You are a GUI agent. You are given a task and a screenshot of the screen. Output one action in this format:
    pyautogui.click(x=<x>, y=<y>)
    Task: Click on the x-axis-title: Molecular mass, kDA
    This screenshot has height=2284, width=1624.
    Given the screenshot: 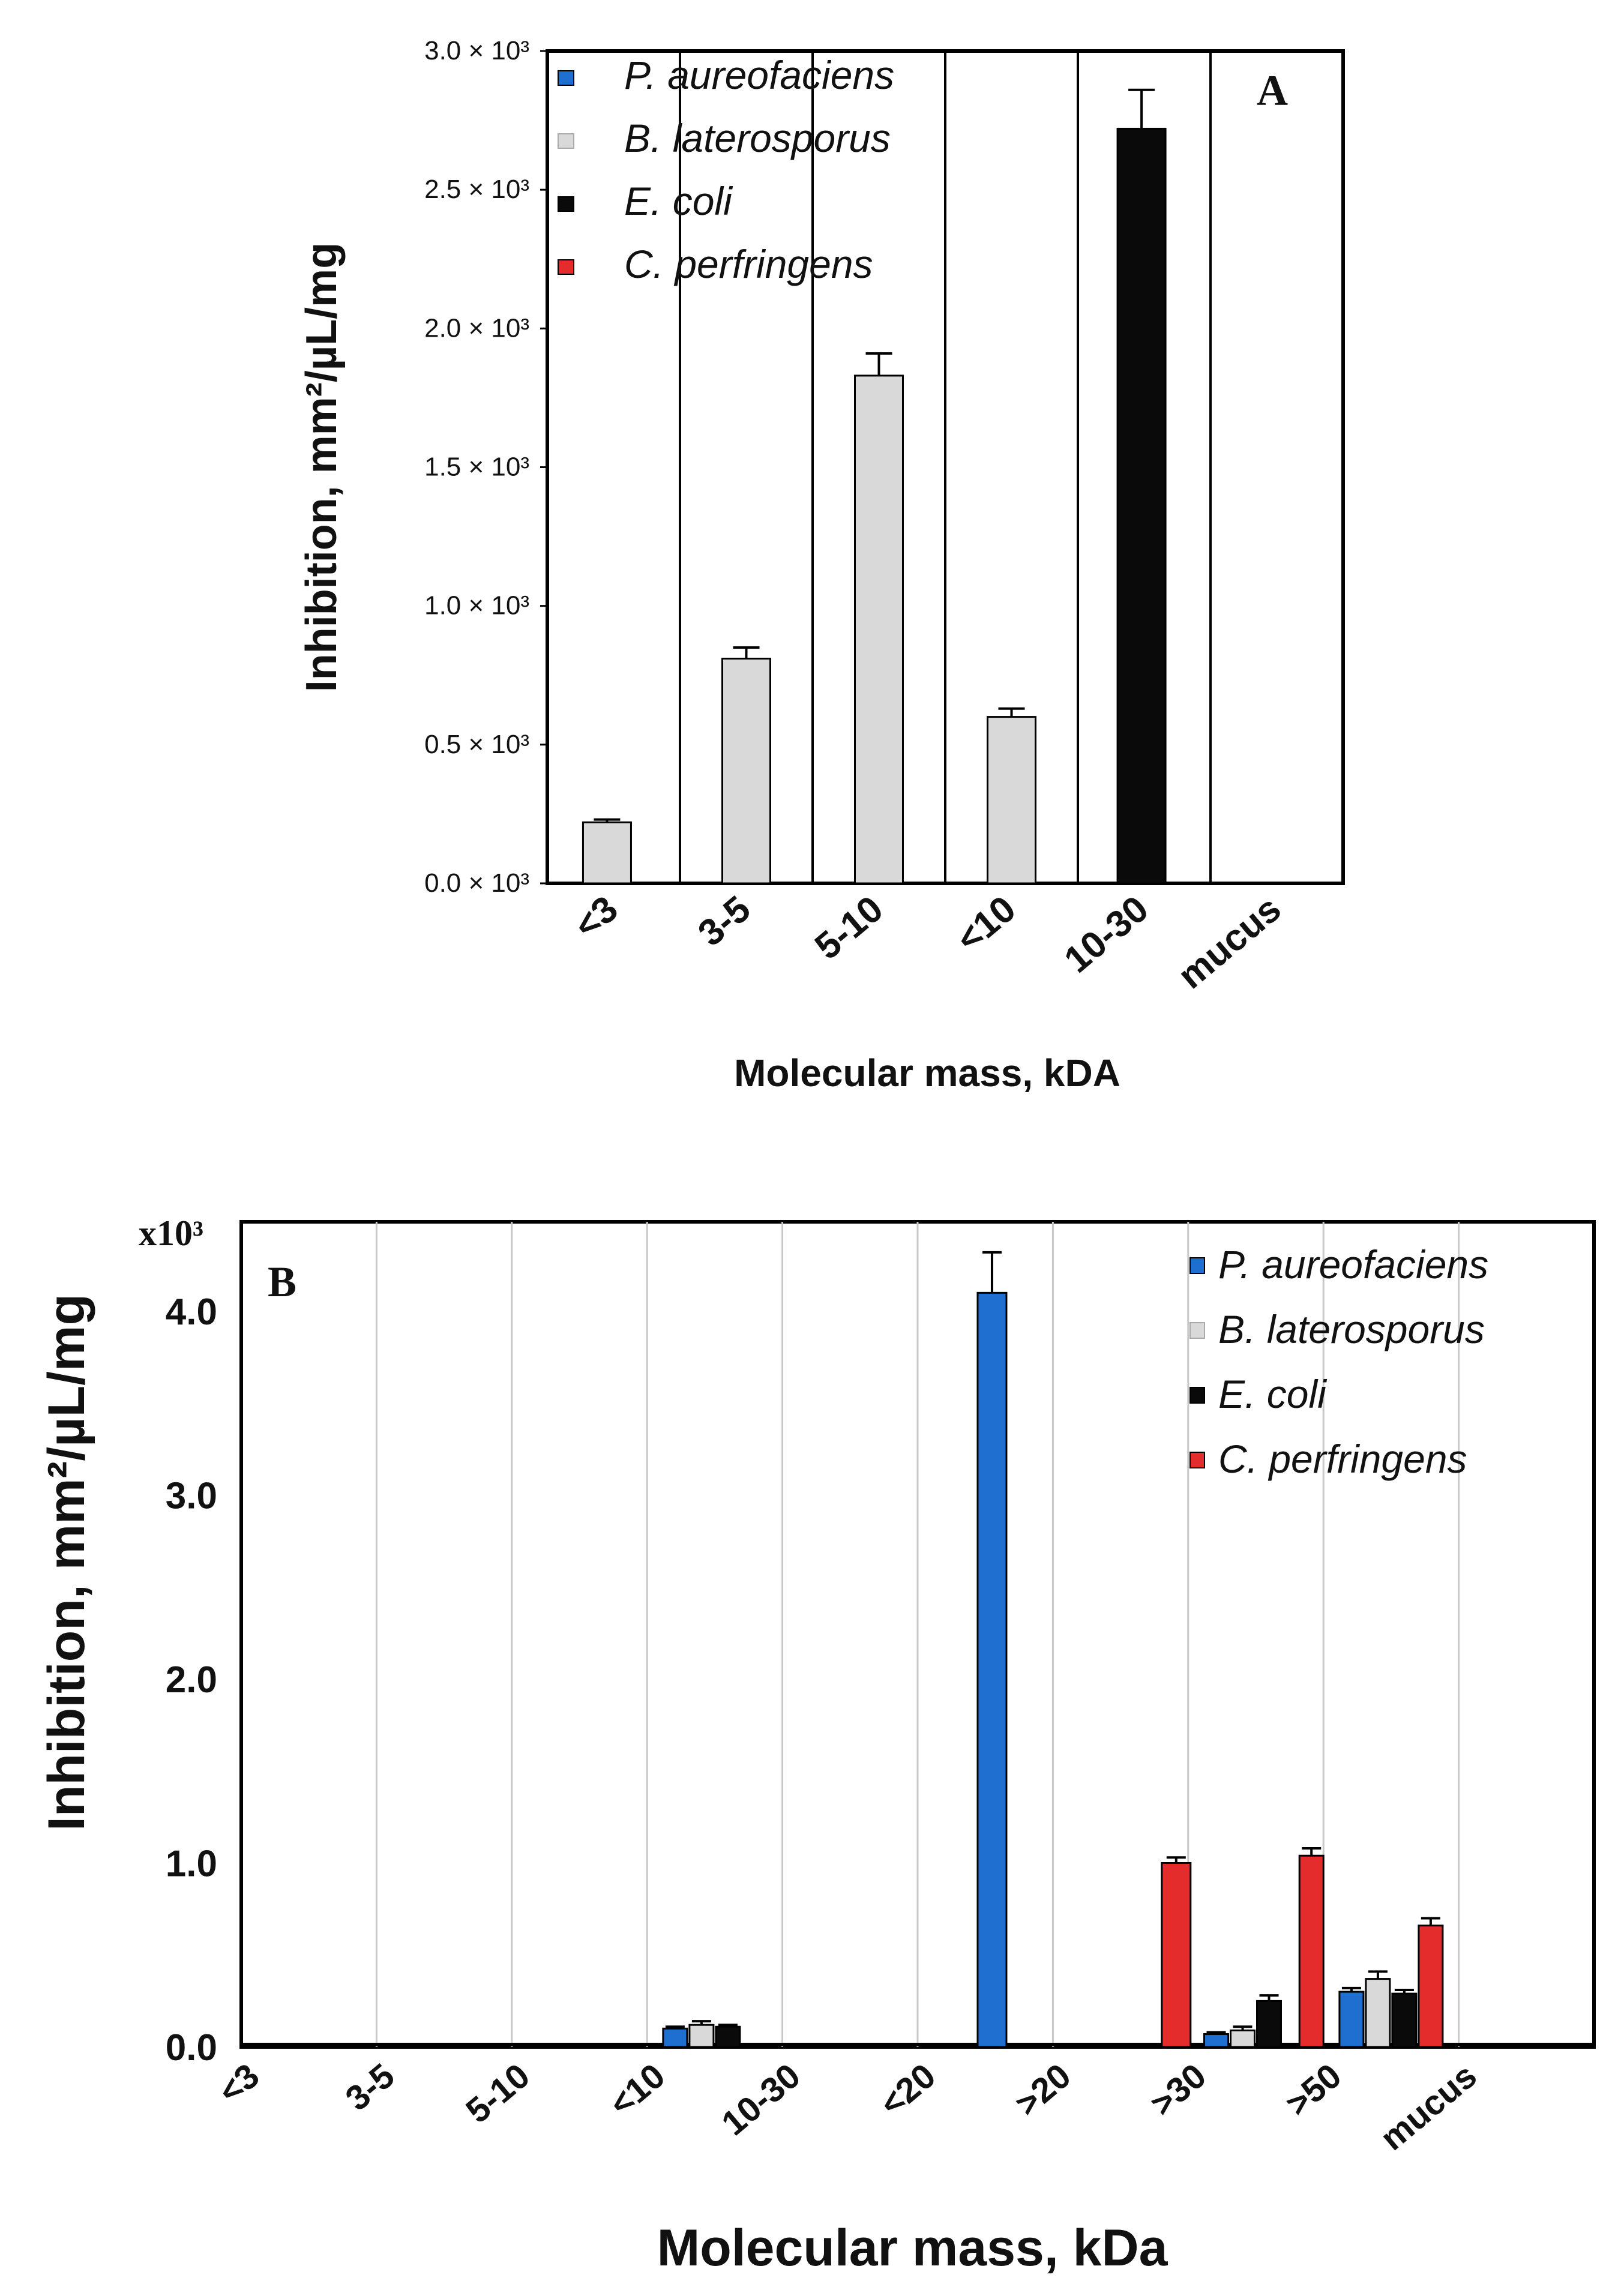 What is the action you would take?
    pyautogui.click(x=927, y=1073)
    